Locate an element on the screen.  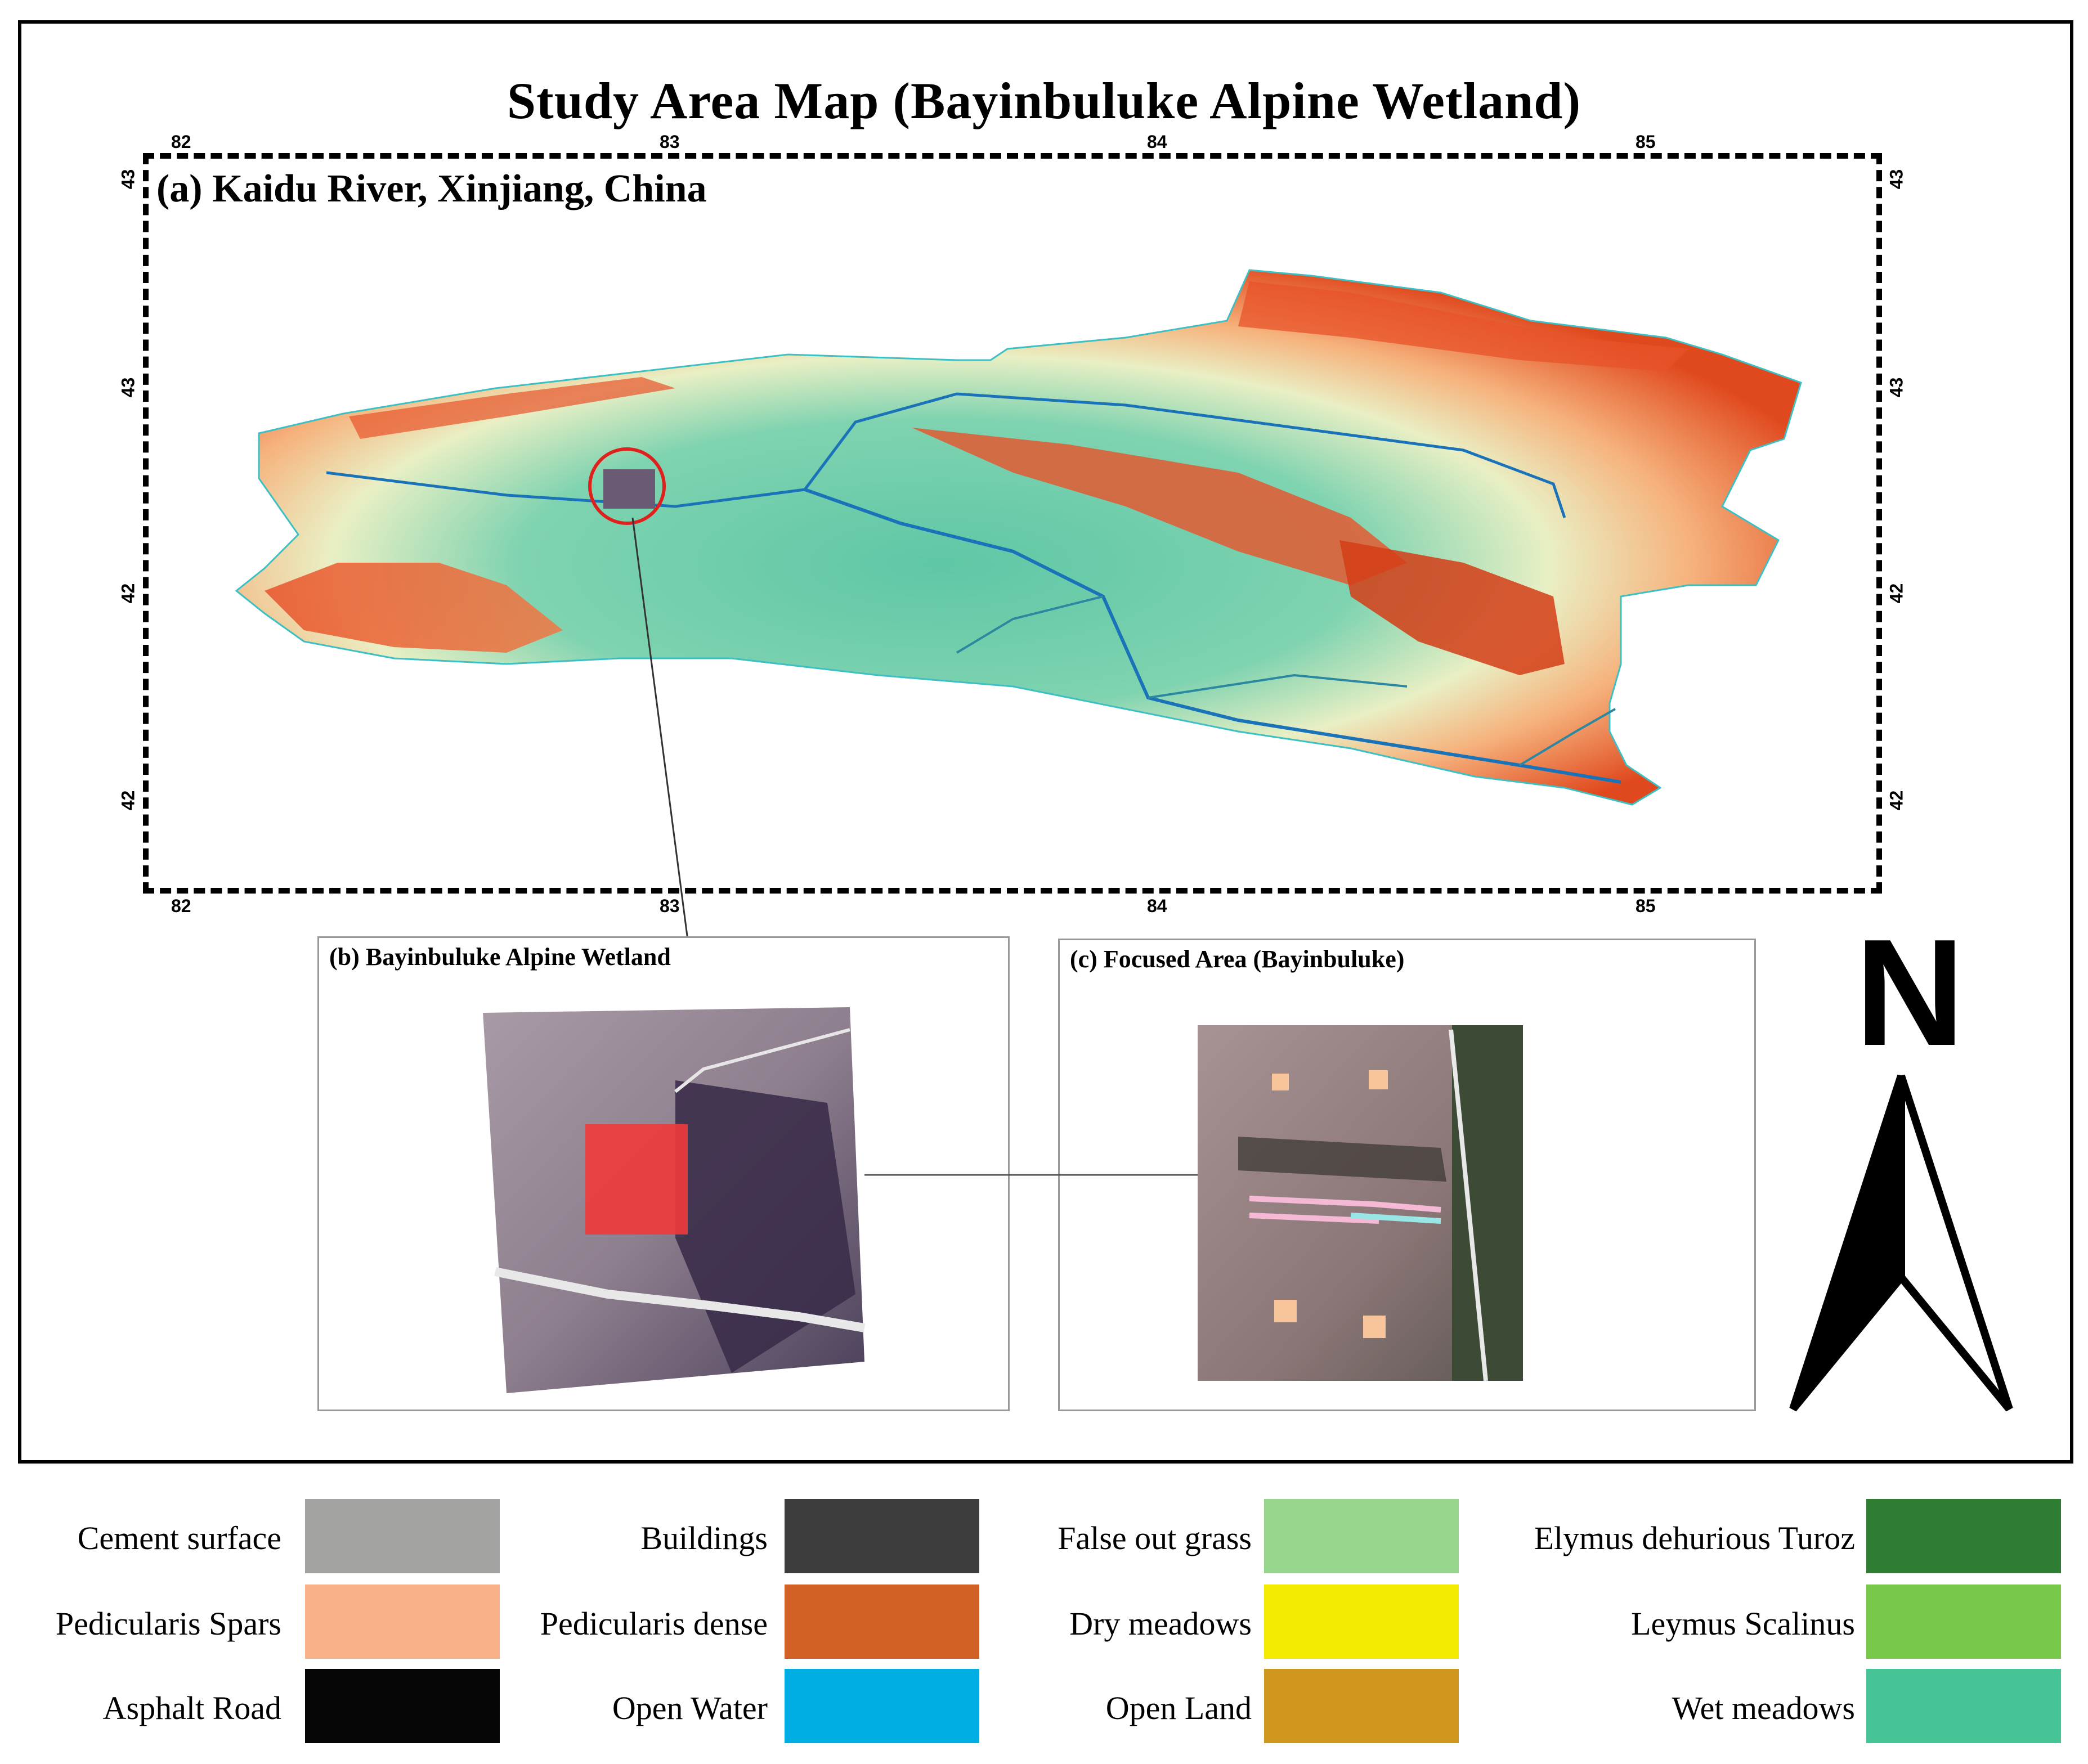
tick-left-4: 42 is located at coordinates (128, 800).